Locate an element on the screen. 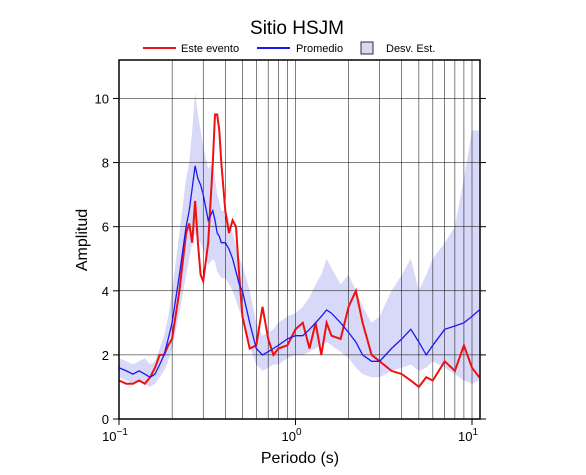 The height and width of the screenshot is (475, 586). x-tick-label: 10⁻¹ is located at coordinates (115, 435).